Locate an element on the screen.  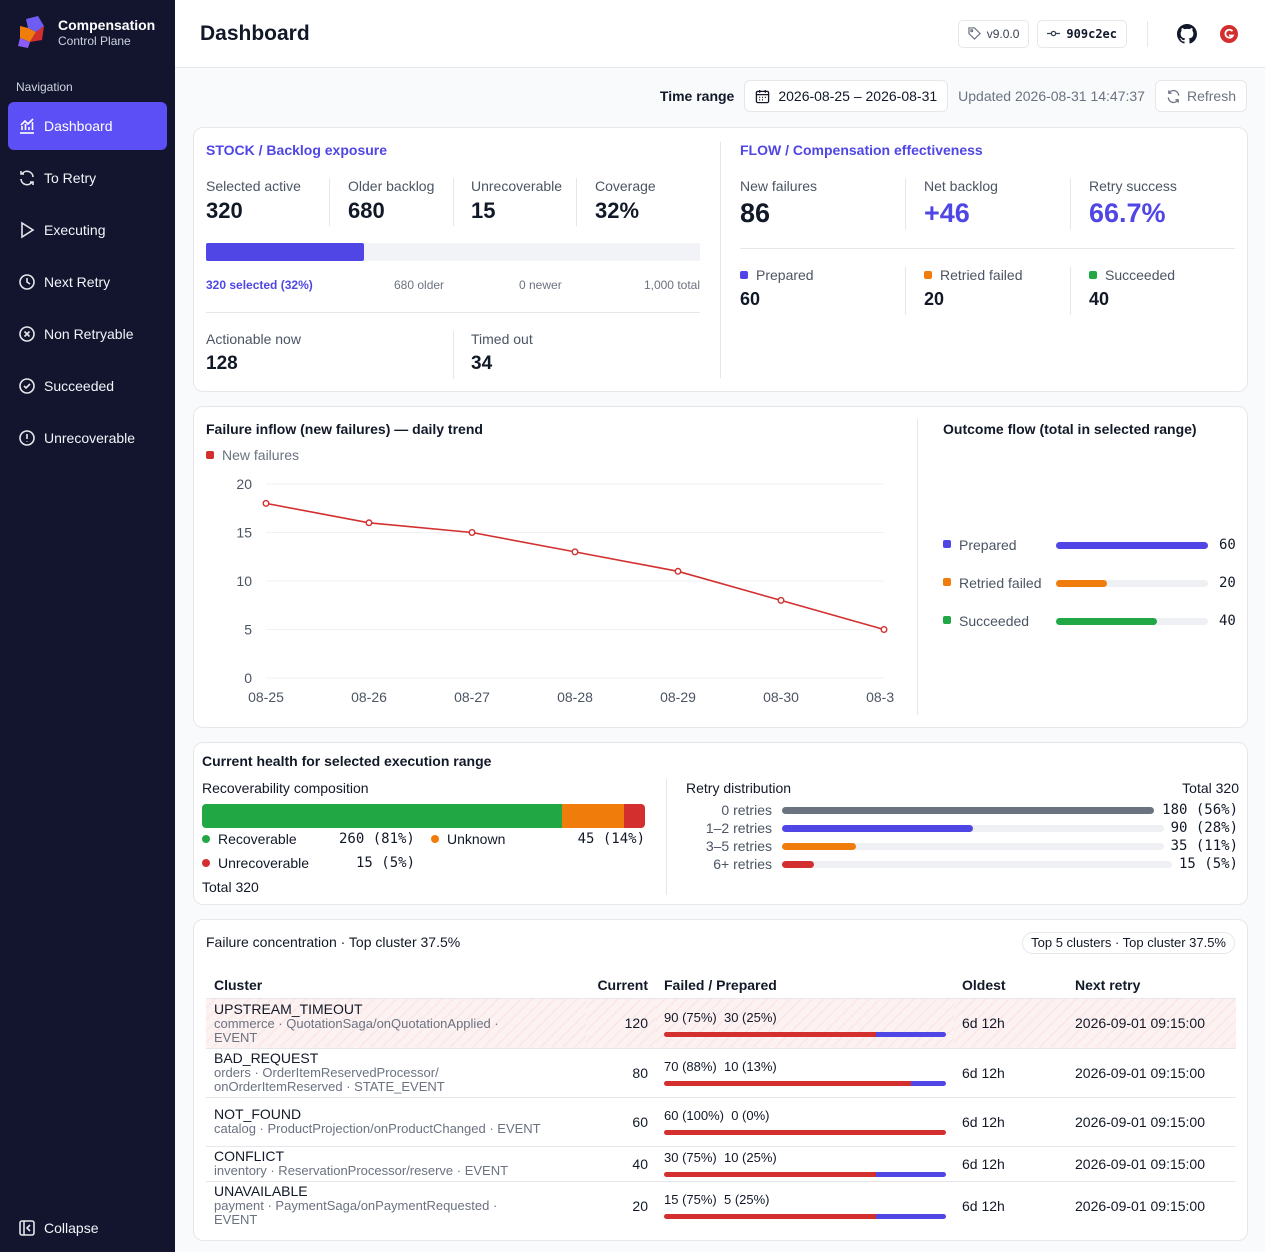
nav-item-non-retryable: Non Retryable is located at coordinates (87, 334).